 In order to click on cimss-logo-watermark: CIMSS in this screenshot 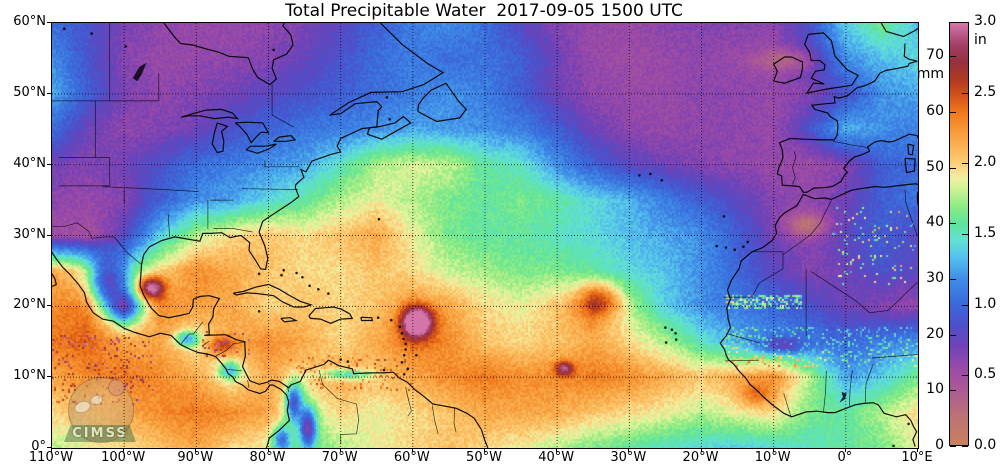, I will do `click(100, 412)`.